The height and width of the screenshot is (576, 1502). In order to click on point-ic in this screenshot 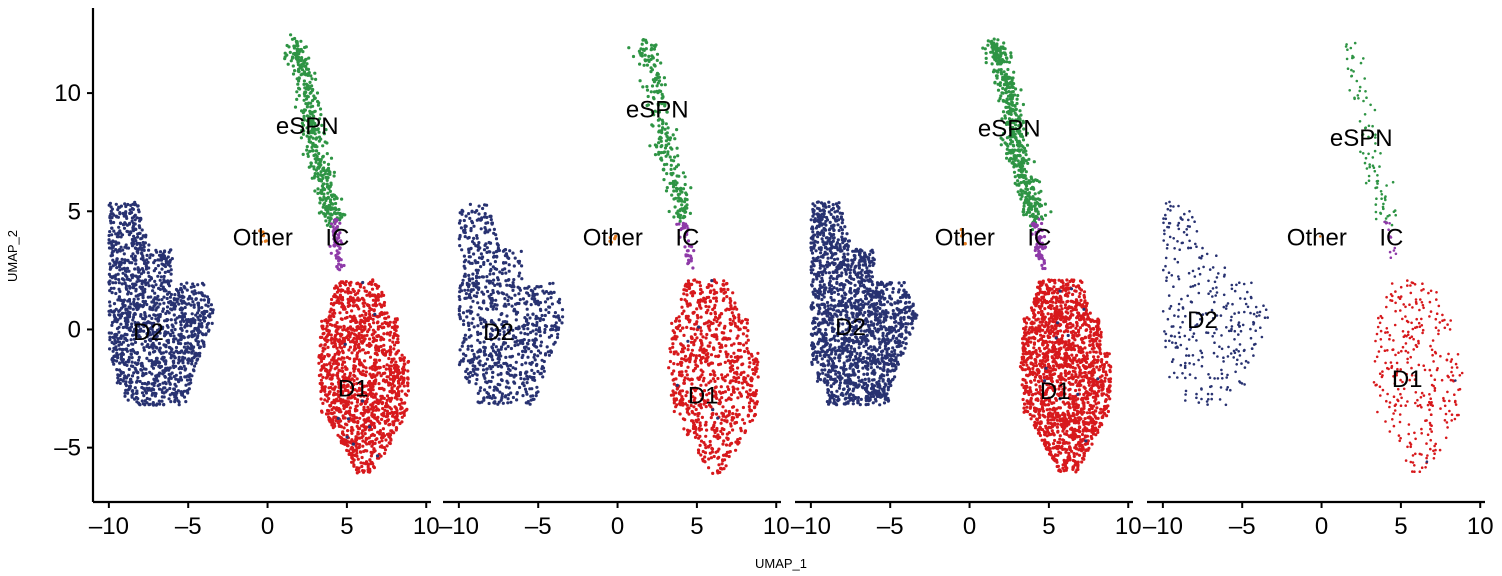, I will do `click(340, 270)`.